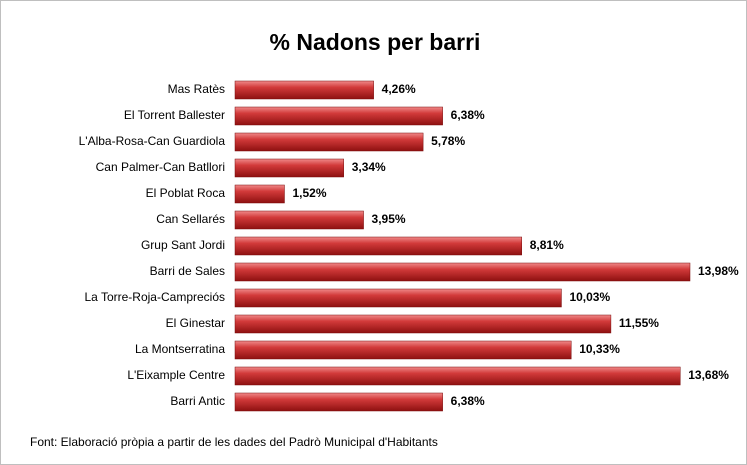 This screenshot has width=747, height=465. What do you see at coordinates (187, 271) in the screenshot?
I see `category-label: Barri de Sales` at bounding box center [187, 271].